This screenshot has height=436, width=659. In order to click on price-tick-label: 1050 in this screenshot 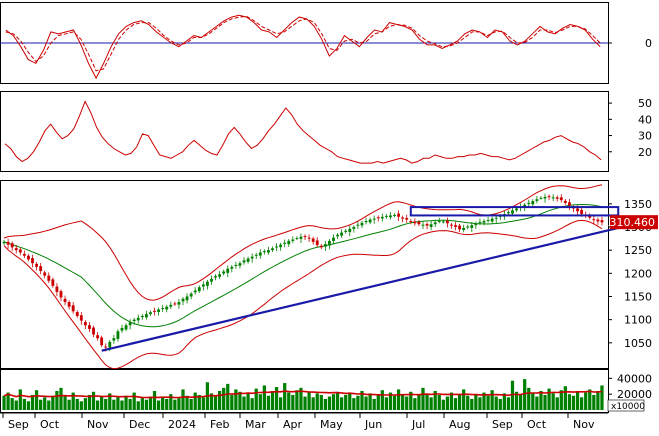, I will do `click(638, 343)`.